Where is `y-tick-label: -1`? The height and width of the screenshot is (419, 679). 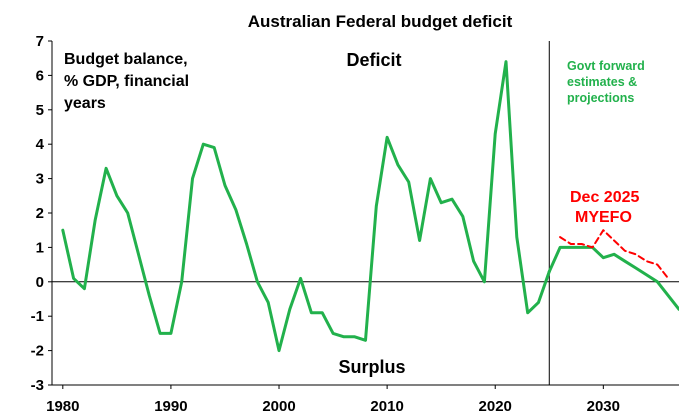 y-tick-label: -1 is located at coordinates (37, 316).